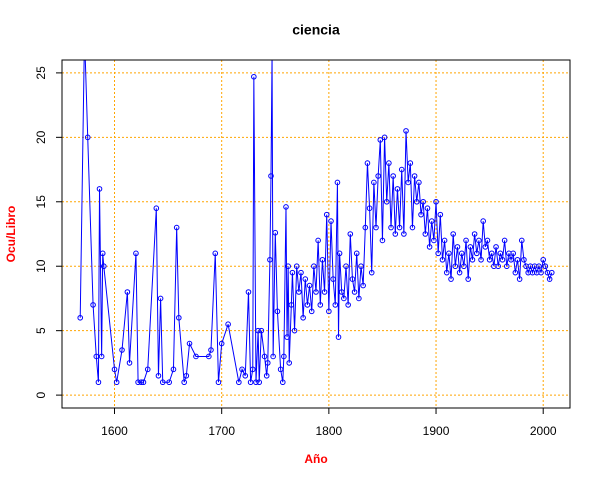 This screenshot has width=600, height=480. Describe the element at coordinates (543, 431) in the screenshot. I see `x-tick-label: 2000` at that location.